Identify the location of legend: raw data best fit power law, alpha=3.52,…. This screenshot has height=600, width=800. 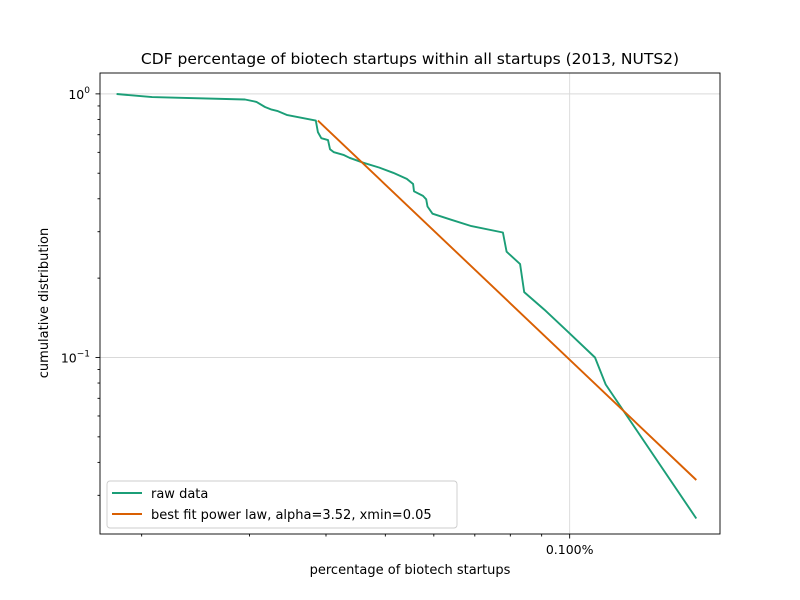
(282, 504).